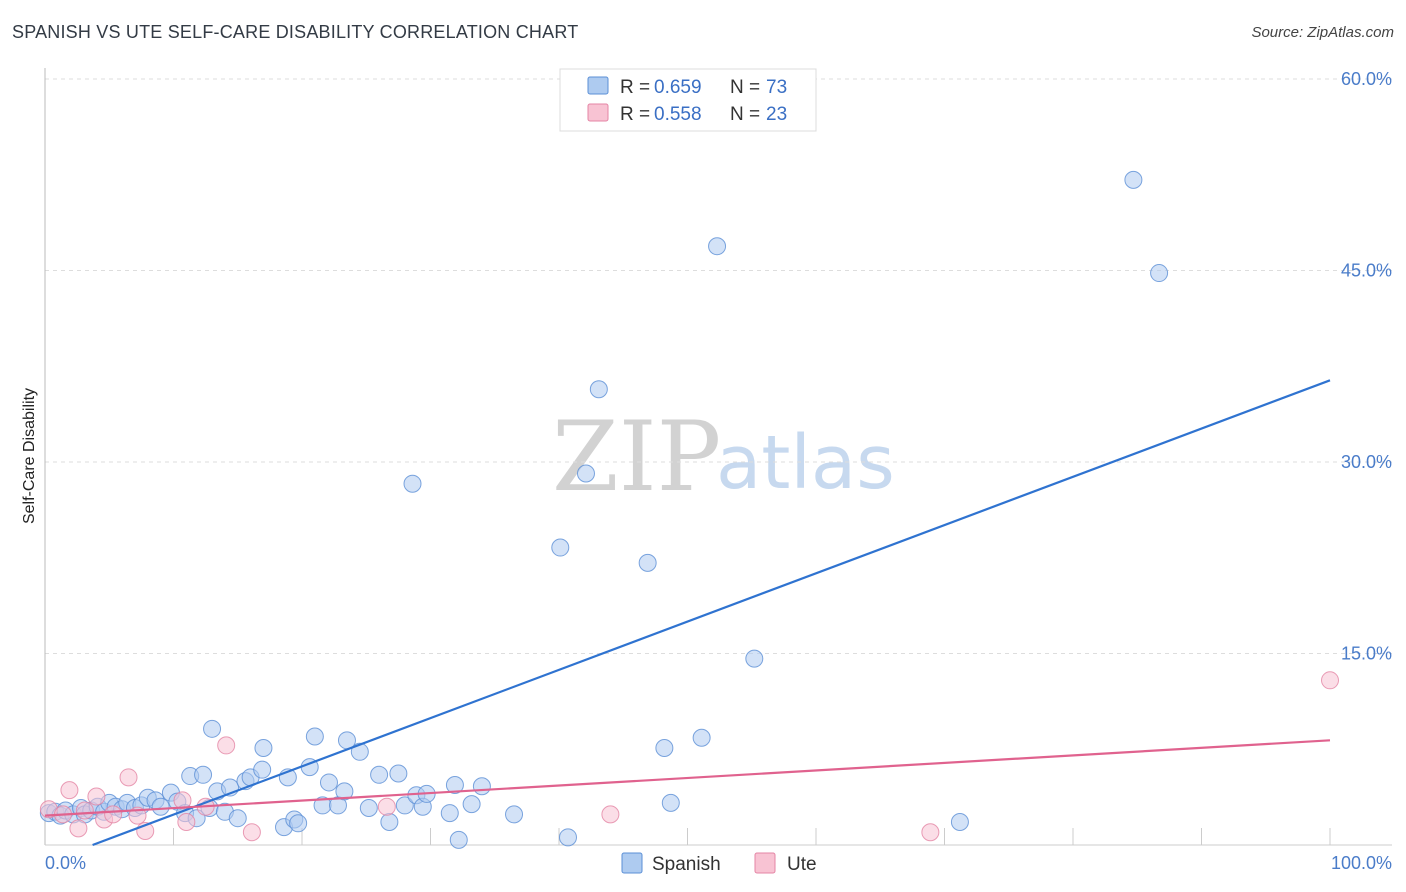 Image resolution: width=1406 pixels, height=892 pixels. Describe the element at coordinates (687, 778) in the screenshot. I see `ute-trend-line` at that location.